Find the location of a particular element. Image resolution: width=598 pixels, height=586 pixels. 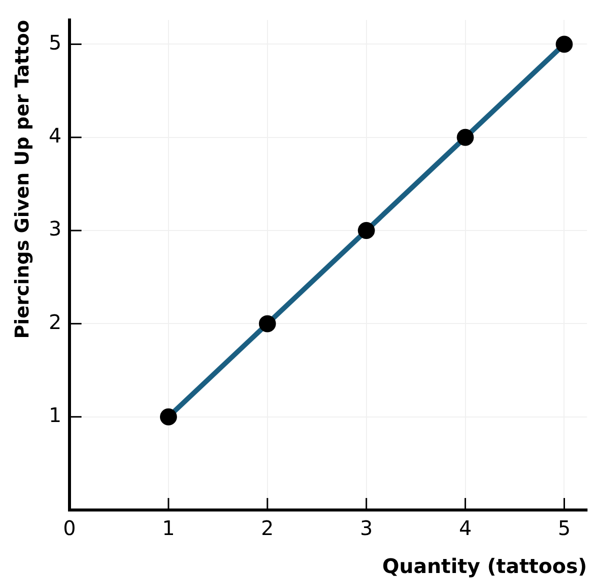

y-axis-title: Piercings Given Up per Tattoo is located at coordinates (22, 179).